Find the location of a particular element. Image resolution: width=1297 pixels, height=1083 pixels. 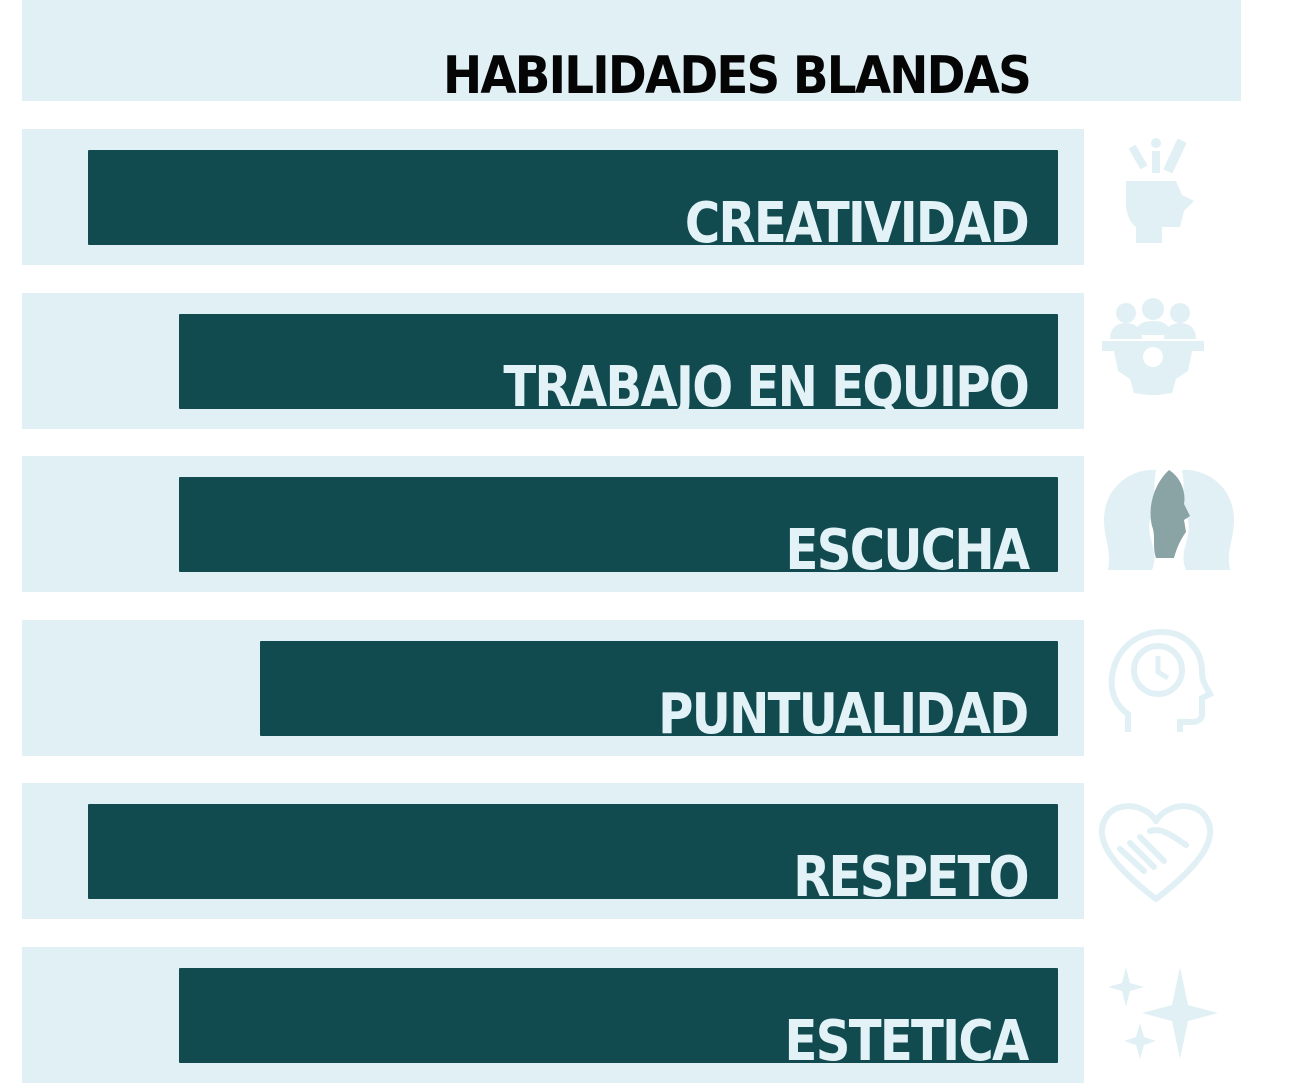

bar-puntualidad: PUNTUALIDAD is located at coordinates (659, 688).